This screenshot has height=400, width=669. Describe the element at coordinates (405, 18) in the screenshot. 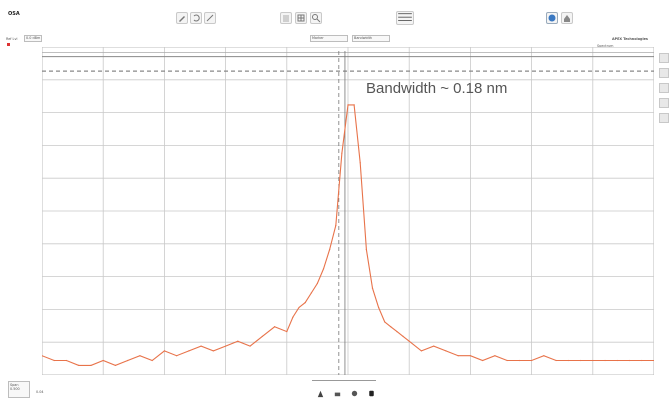

I see `trace-table-icon` at that location.